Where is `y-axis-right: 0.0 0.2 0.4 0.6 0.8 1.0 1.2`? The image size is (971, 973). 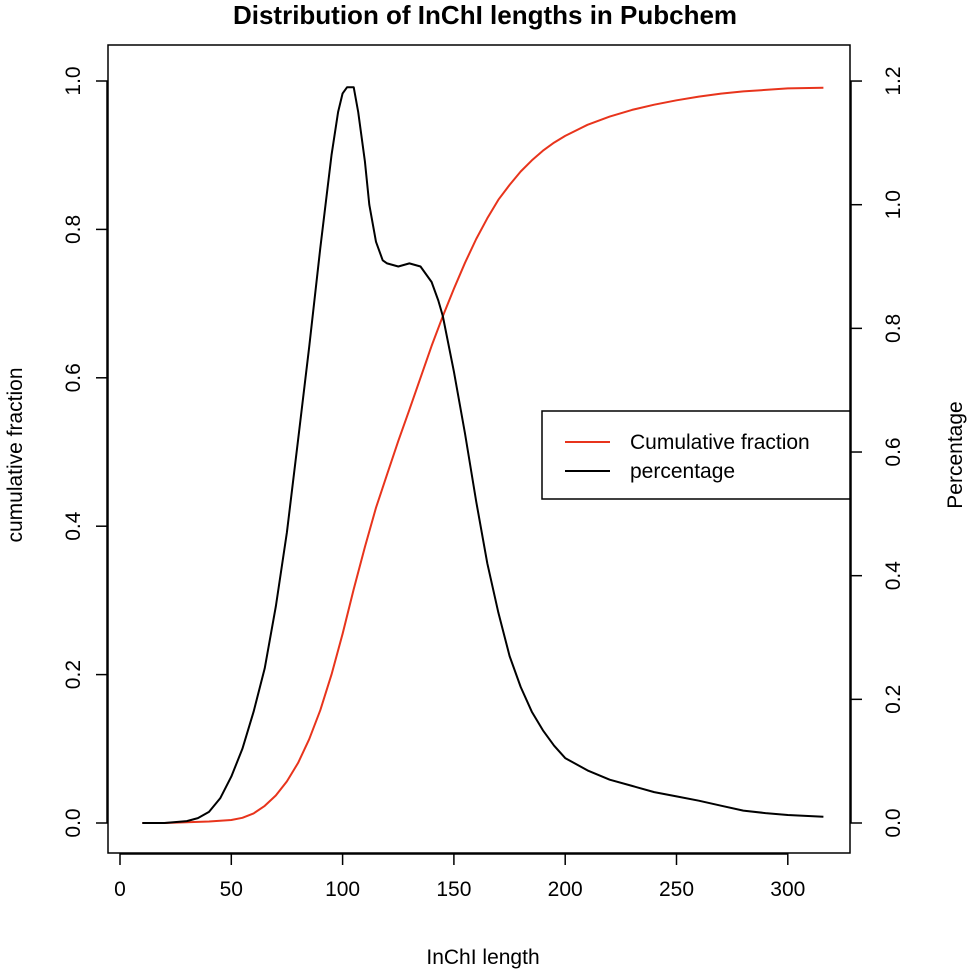 y-axis-right: 0.0 0.2 0.4 0.6 0.8 1.0 1.2 is located at coordinates (877, 452).